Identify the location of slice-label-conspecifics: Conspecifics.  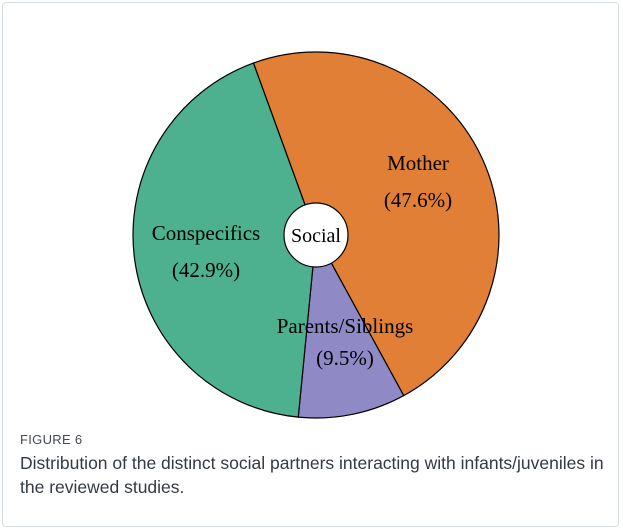
(206, 233).